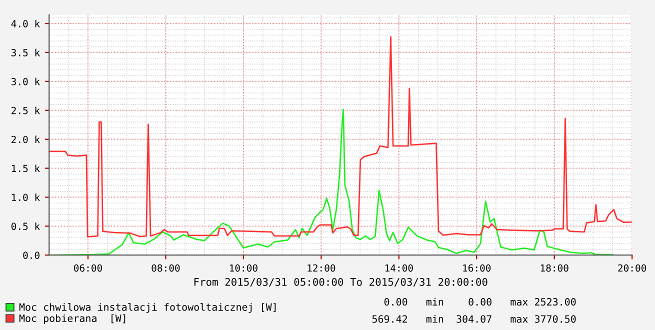 The image size is (655, 330). Describe the element at coordinates (26, 140) in the screenshot. I see `y-tick-label: 2.0 k` at that location.